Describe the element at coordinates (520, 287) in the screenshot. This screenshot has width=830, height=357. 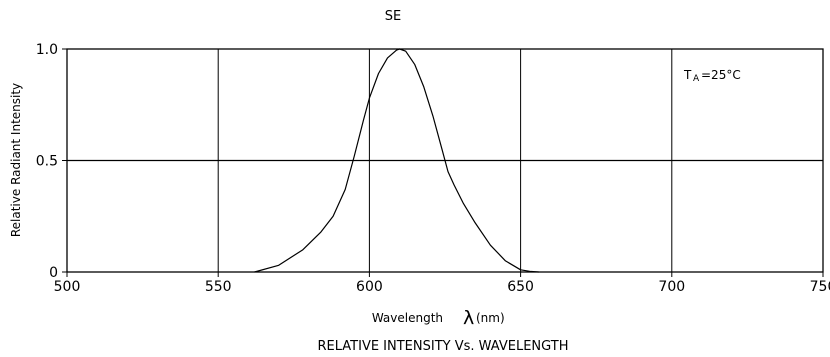
I see `x-tick-label: 650` at that location.